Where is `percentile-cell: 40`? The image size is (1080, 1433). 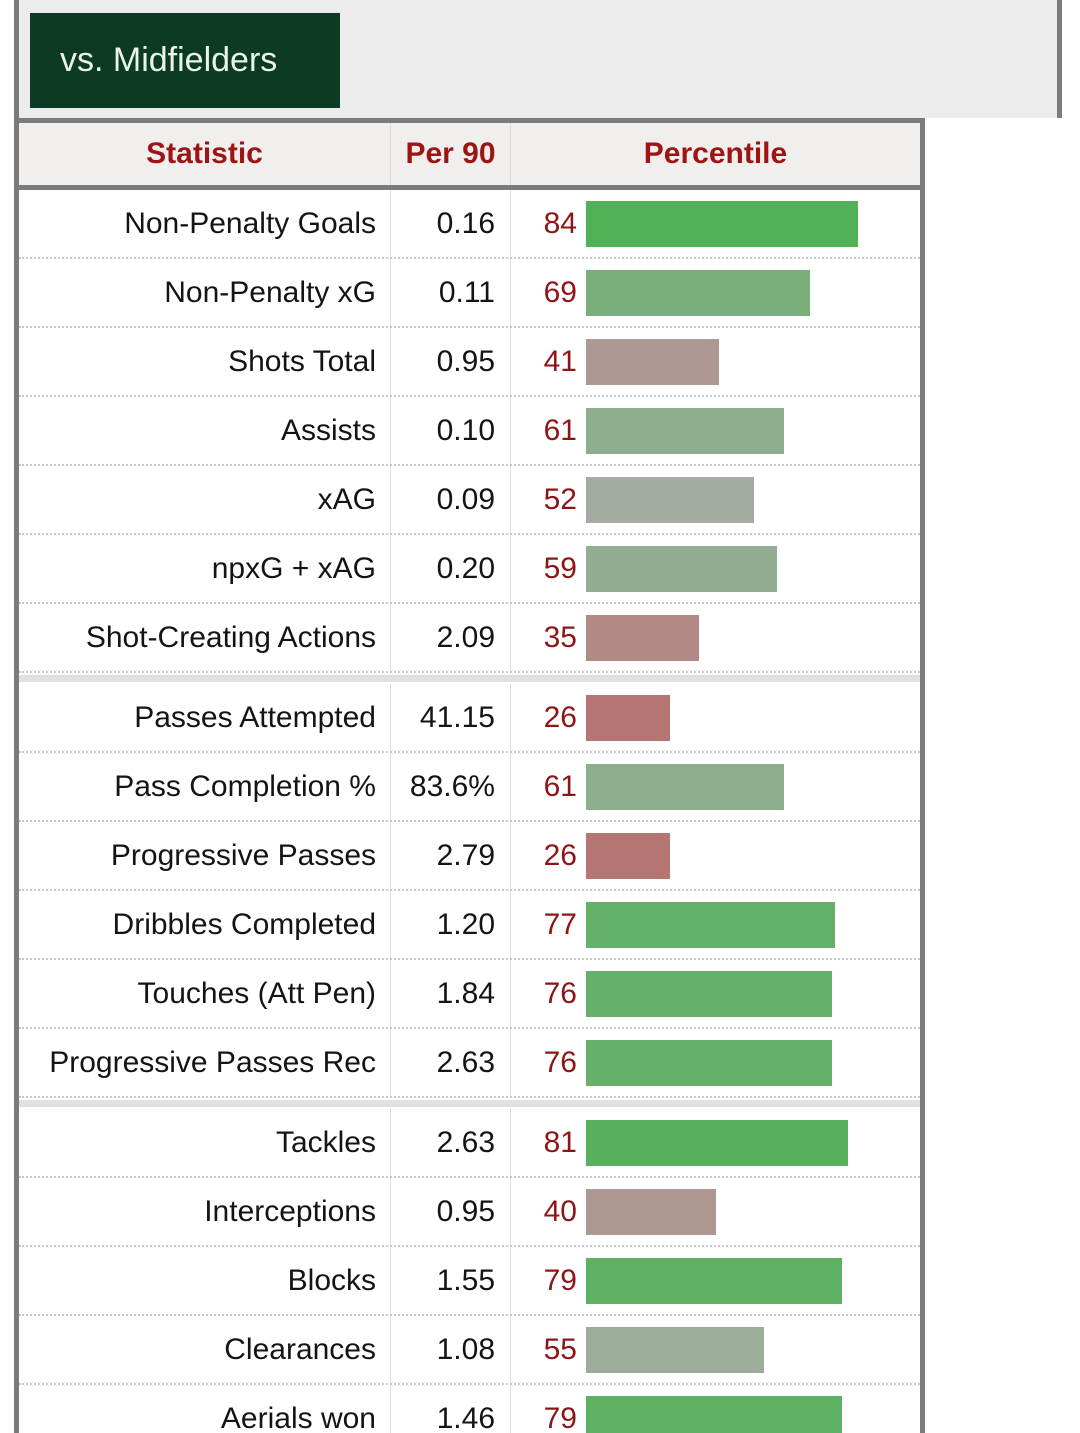
percentile-cell: 40 is located at coordinates (715, 1211).